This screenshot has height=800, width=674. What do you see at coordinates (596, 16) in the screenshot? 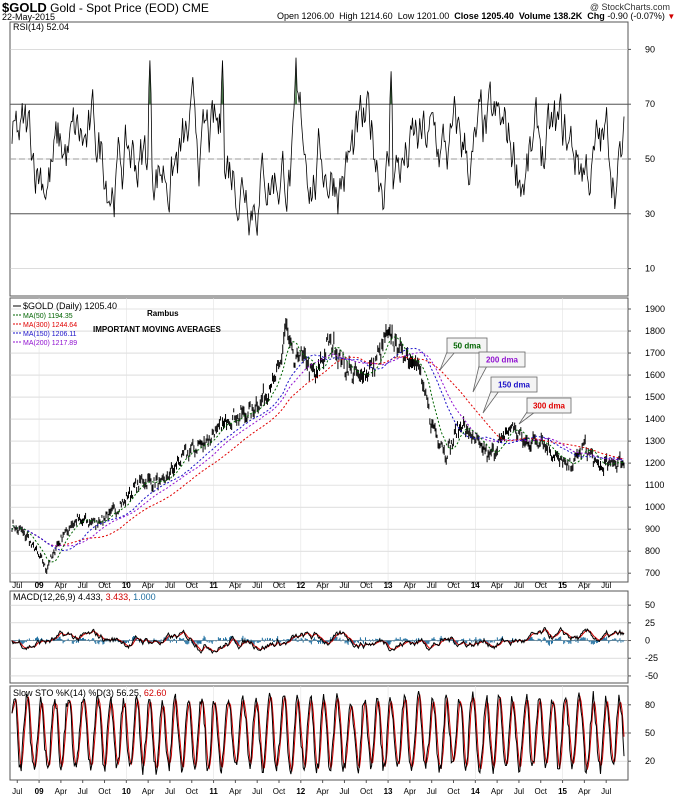
I see `chg-label: Chg` at bounding box center [596, 16].